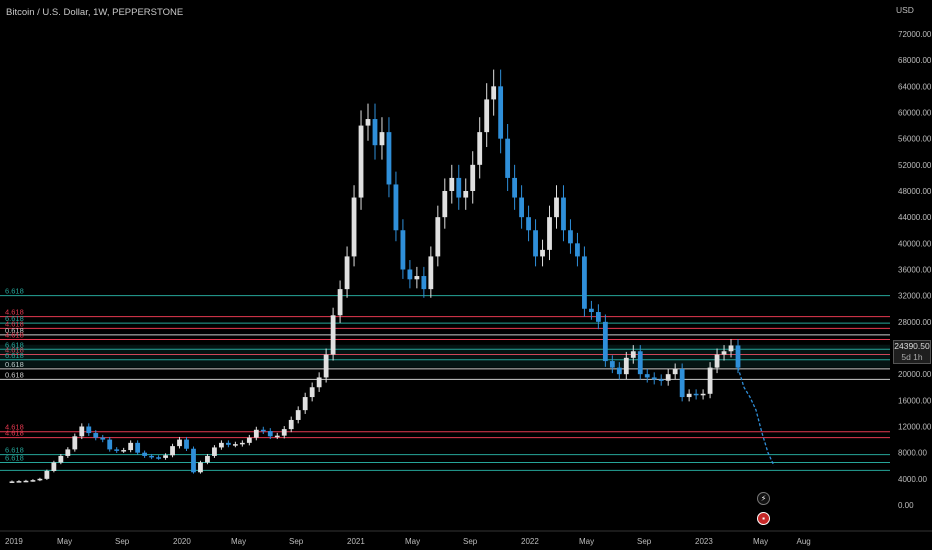  I want to click on time-tick-label: 2022, so click(530, 541).